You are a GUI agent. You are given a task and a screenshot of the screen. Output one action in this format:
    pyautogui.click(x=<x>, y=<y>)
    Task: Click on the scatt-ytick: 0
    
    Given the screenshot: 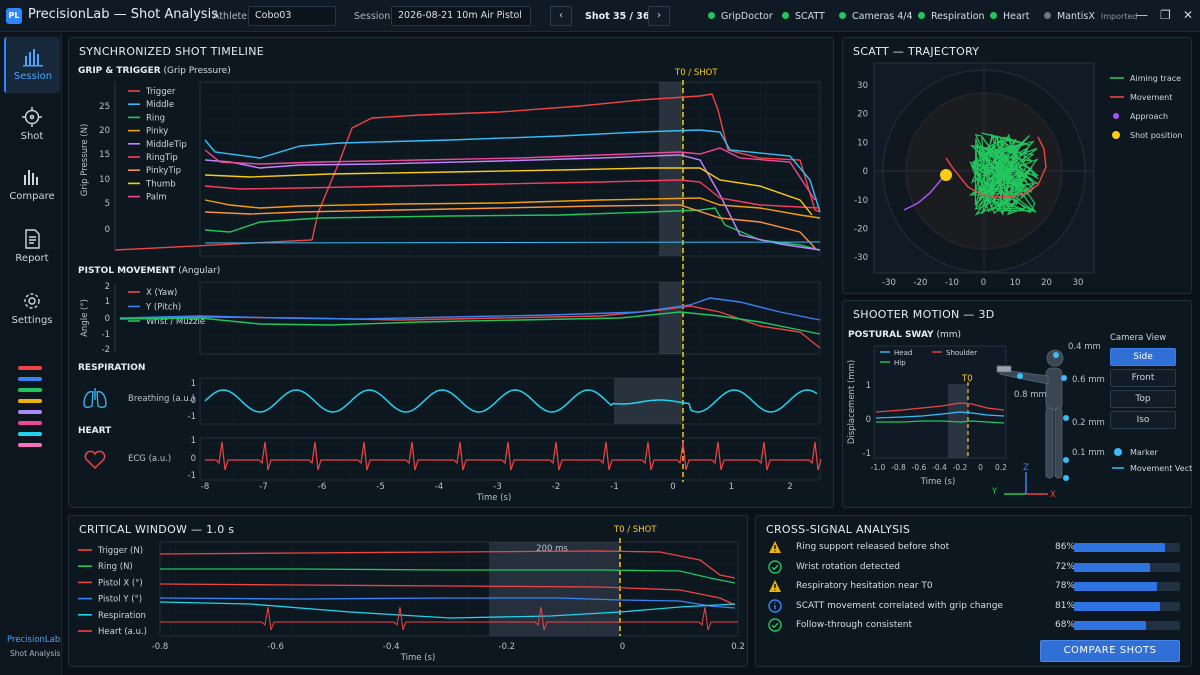 What is the action you would take?
    pyautogui.click(x=865, y=172)
    